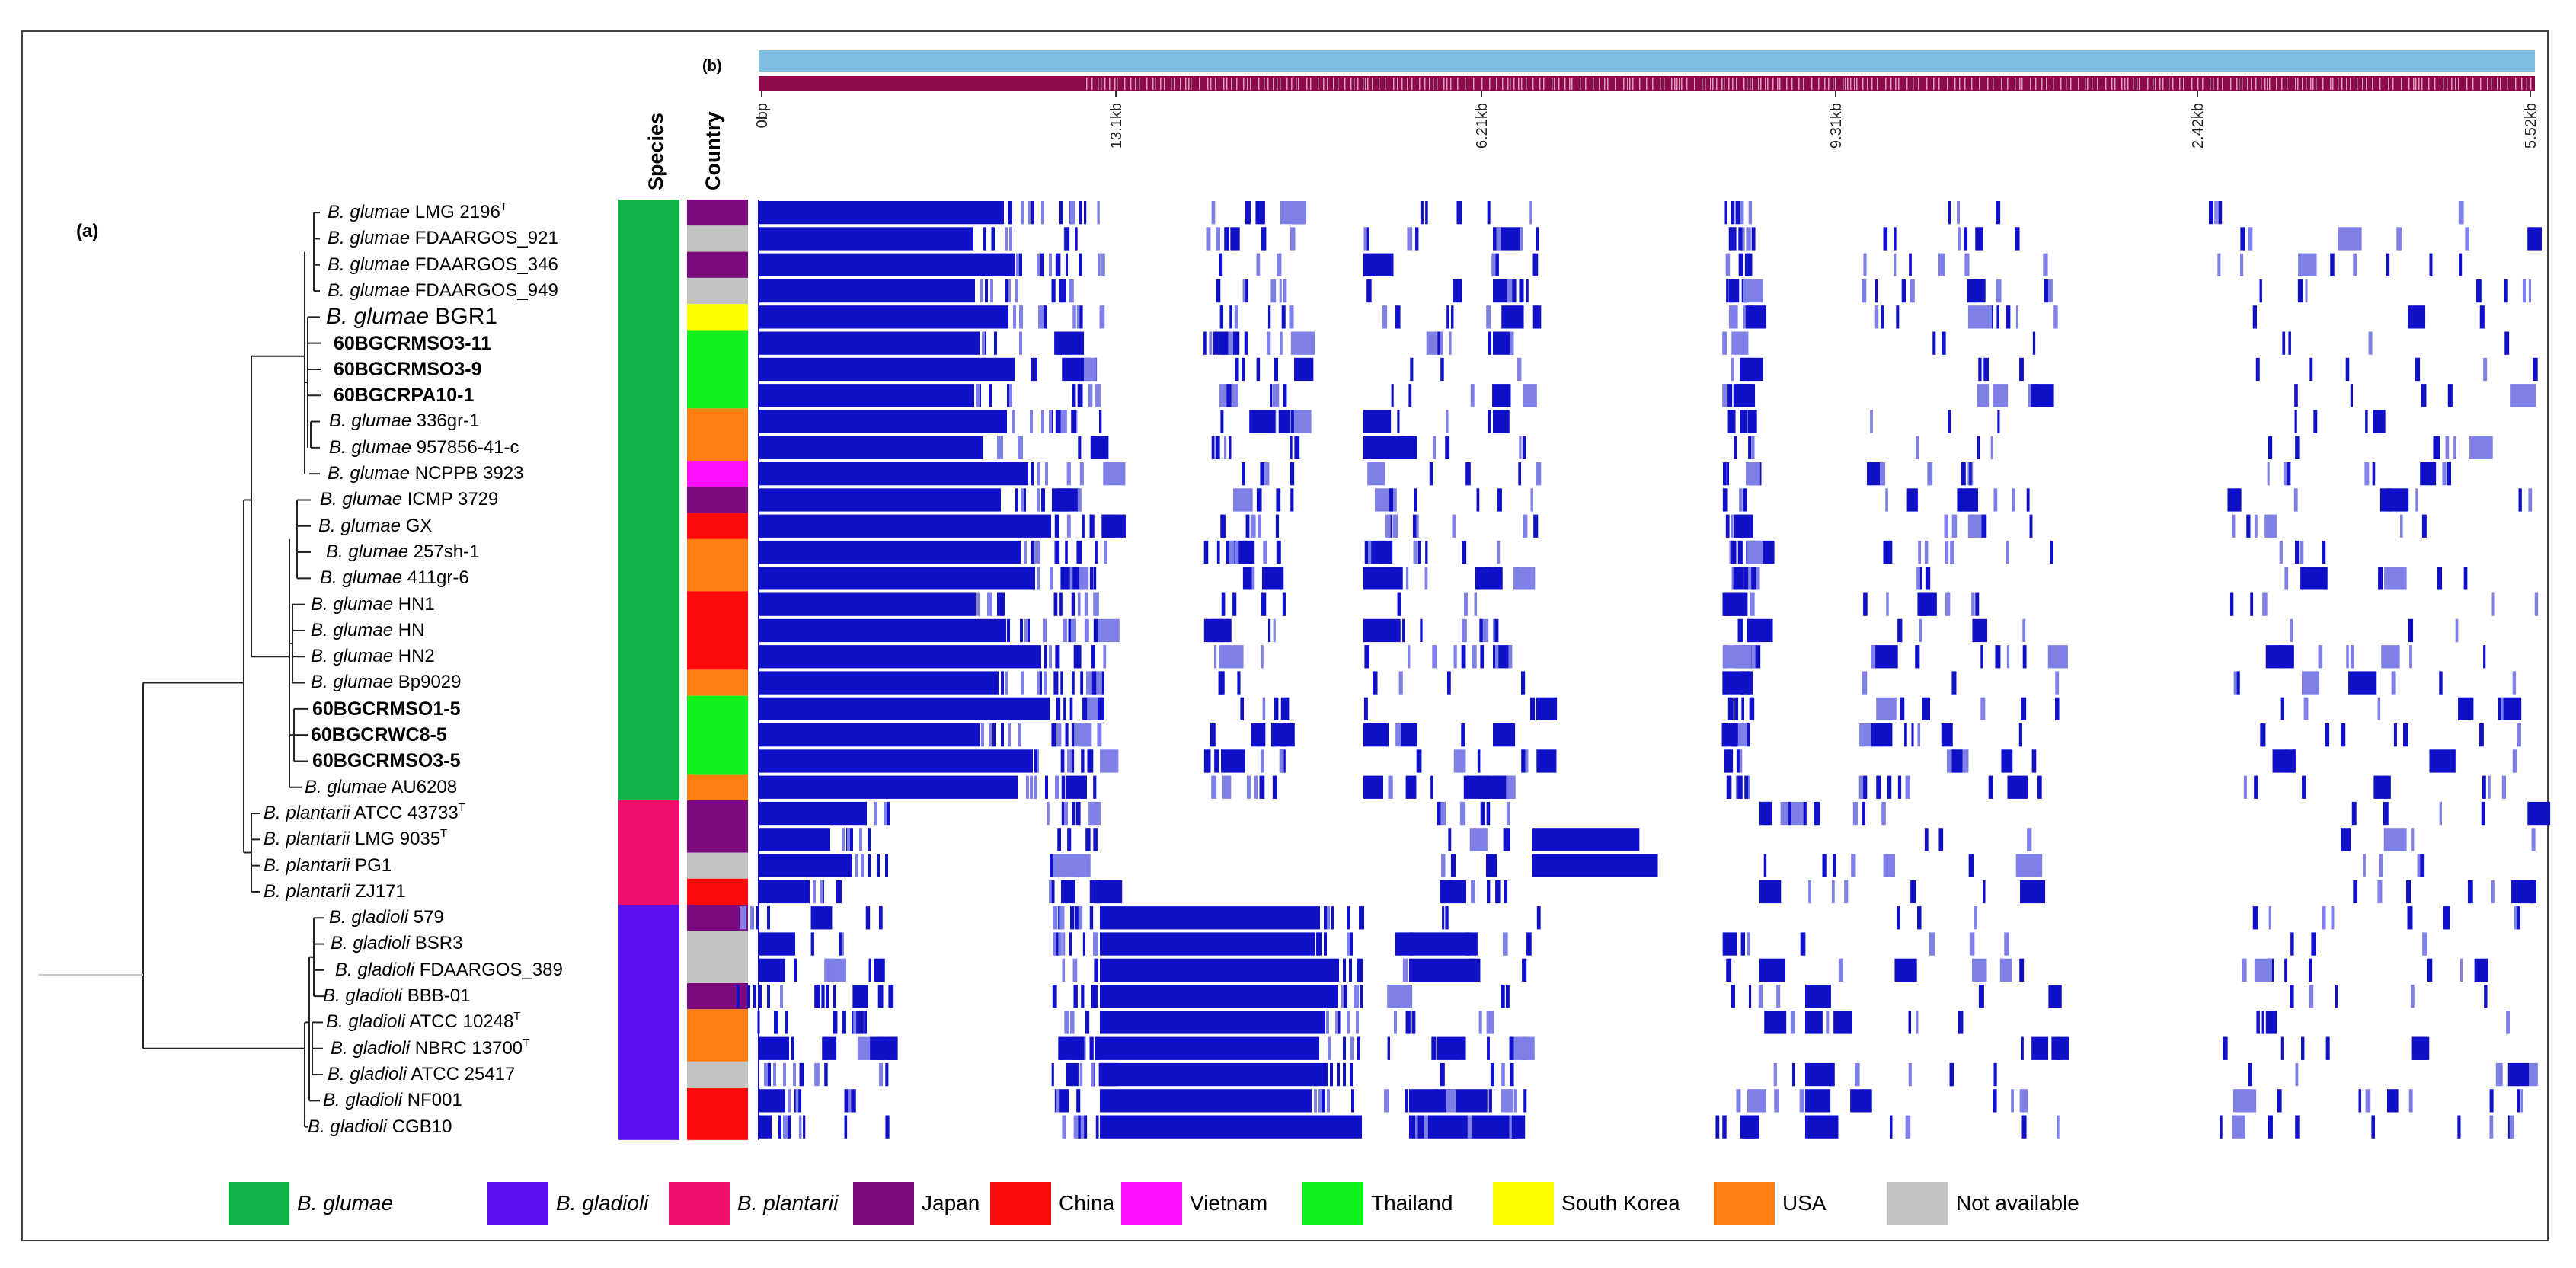 This screenshot has width=2576, height=1268. Describe the element at coordinates (462, 807) in the screenshot. I see `type-strain-mark: T` at that location.